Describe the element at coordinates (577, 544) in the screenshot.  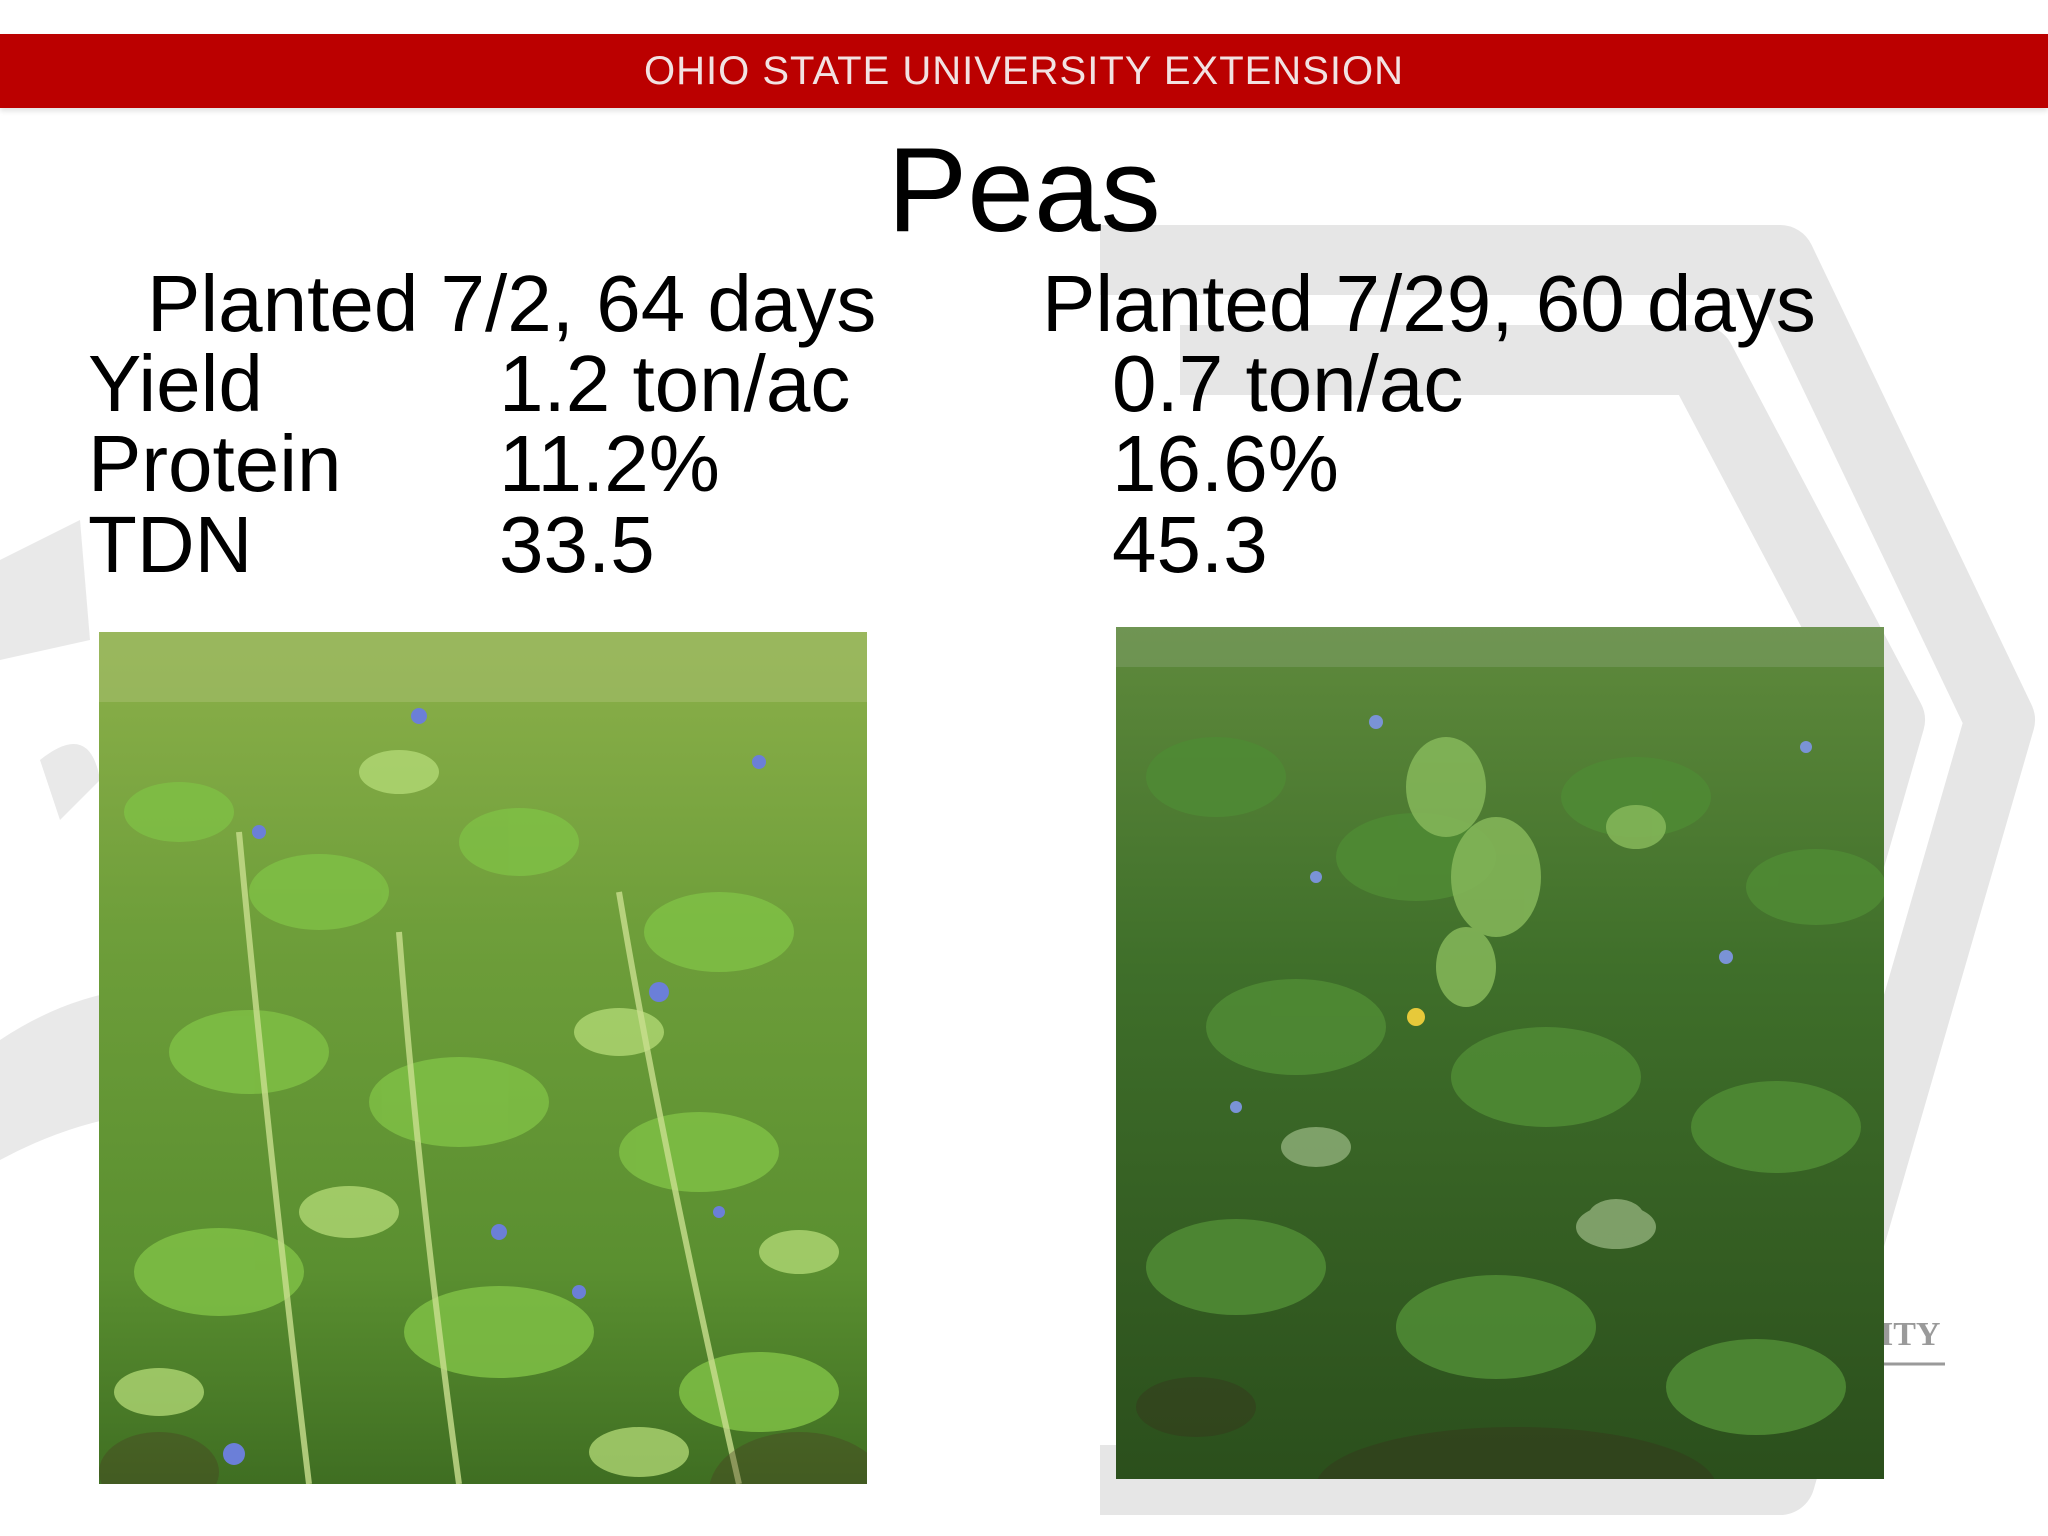
I see `tdn-left-value: 33.5` at that location.